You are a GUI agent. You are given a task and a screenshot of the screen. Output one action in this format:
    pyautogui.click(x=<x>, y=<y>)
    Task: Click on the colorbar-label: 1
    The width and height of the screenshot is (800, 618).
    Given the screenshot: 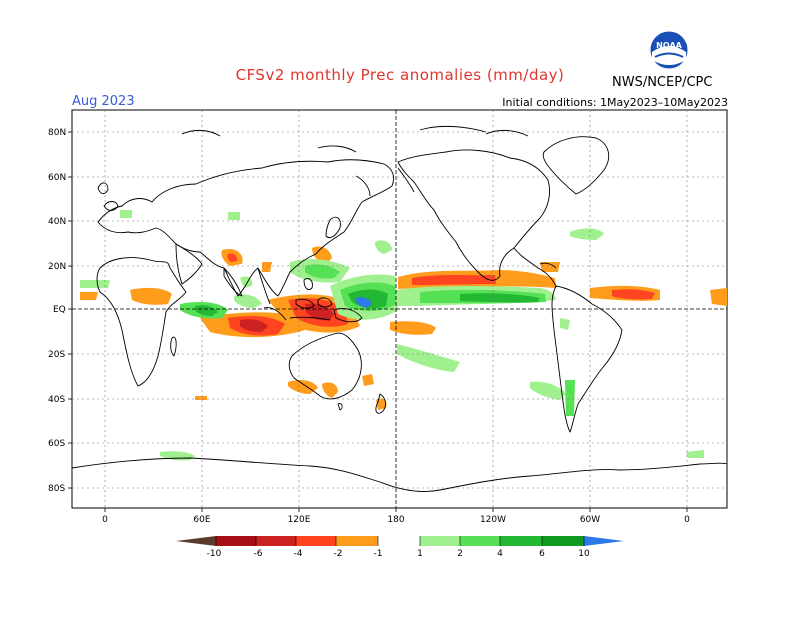 What is the action you would take?
    pyautogui.click(x=420, y=554)
    